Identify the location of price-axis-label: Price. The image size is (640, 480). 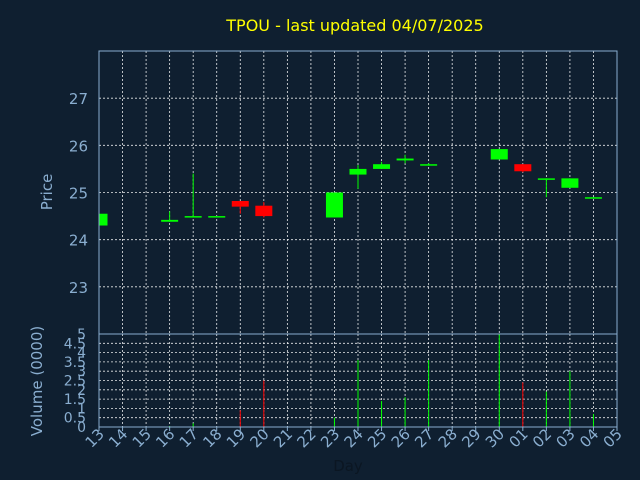
(47, 192).